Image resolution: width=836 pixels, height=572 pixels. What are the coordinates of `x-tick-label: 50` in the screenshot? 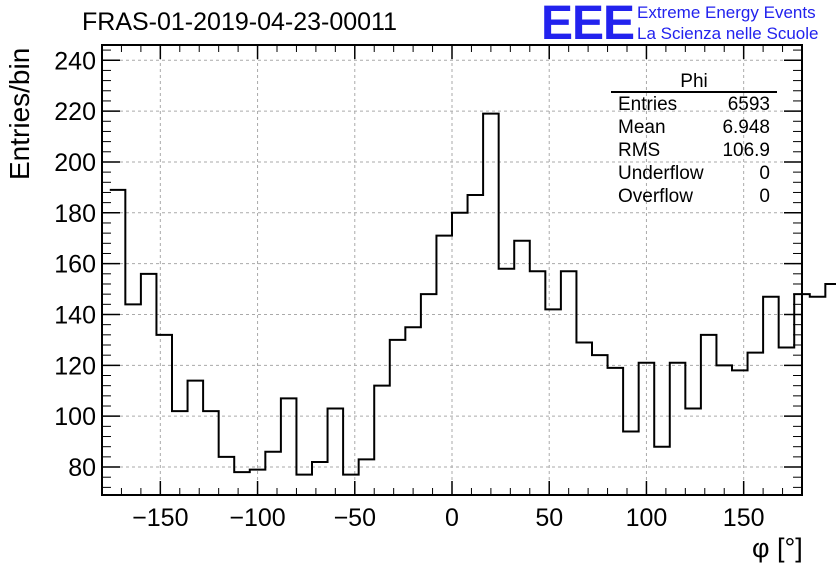 It's located at (549, 518).